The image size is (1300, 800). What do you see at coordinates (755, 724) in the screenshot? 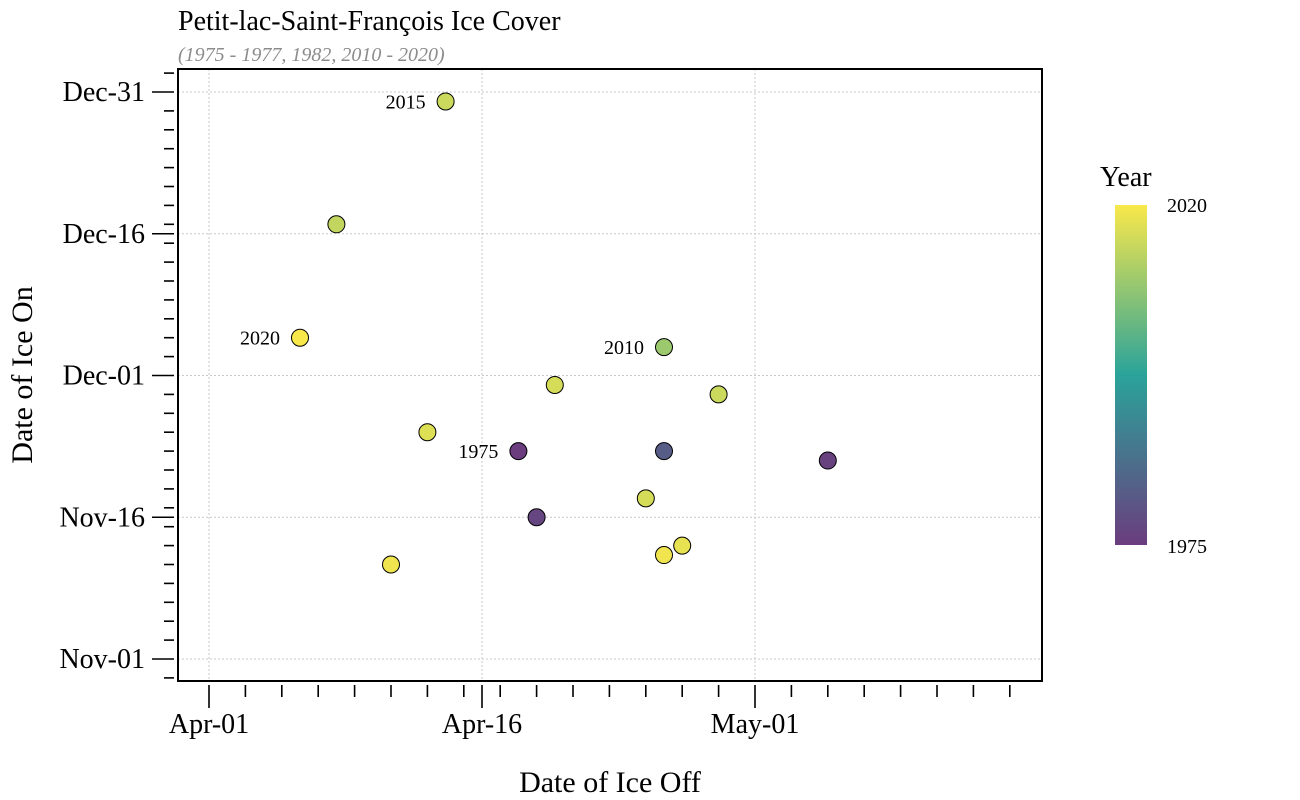
I see `x-tick-label: May-01` at bounding box center [755, 724].